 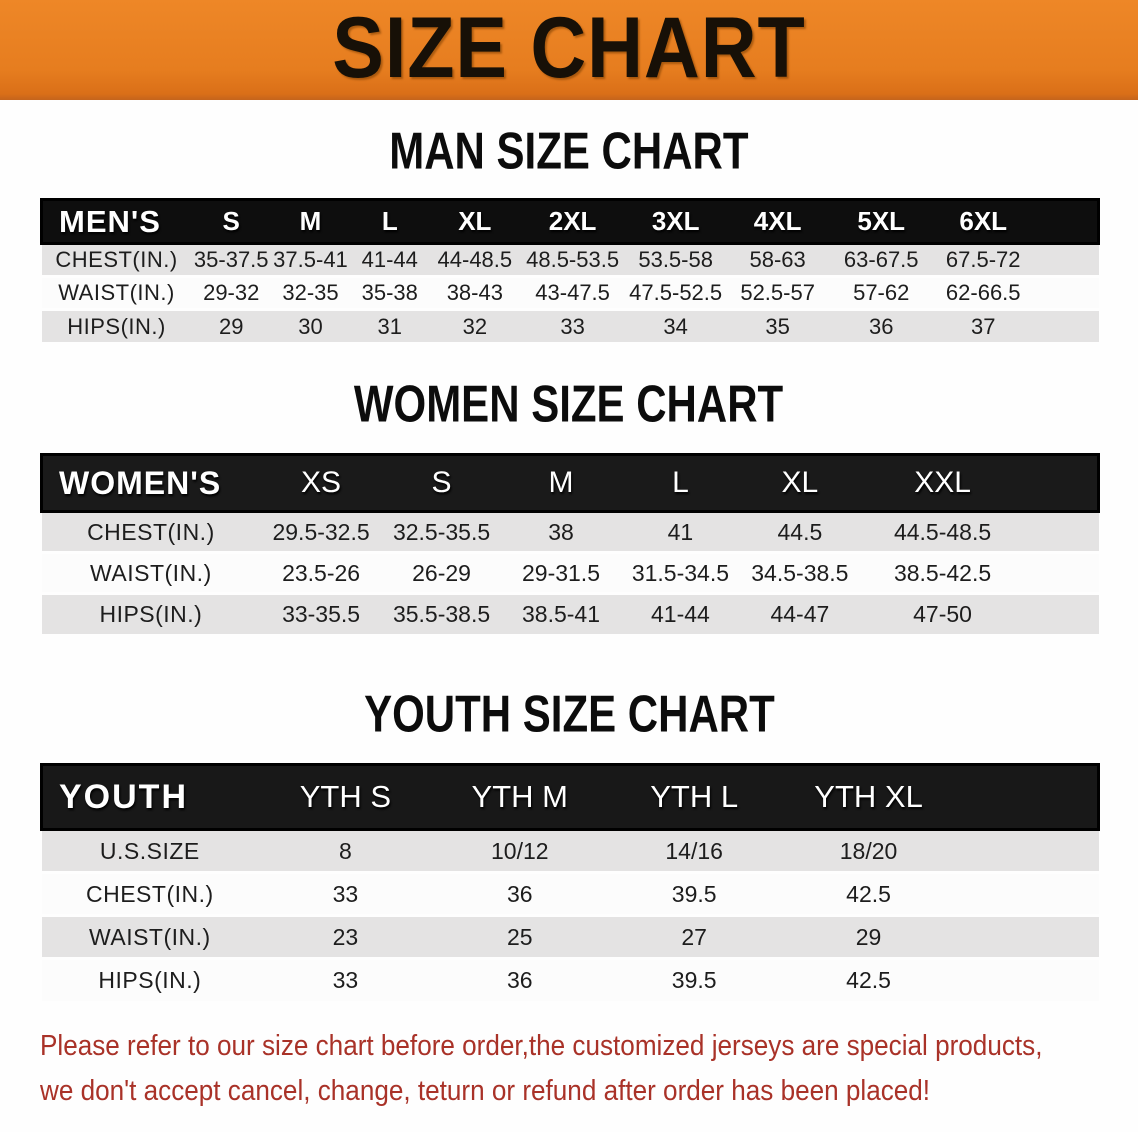 I want to click on size-header-cell: YTH L, so click(x=694, y=797).